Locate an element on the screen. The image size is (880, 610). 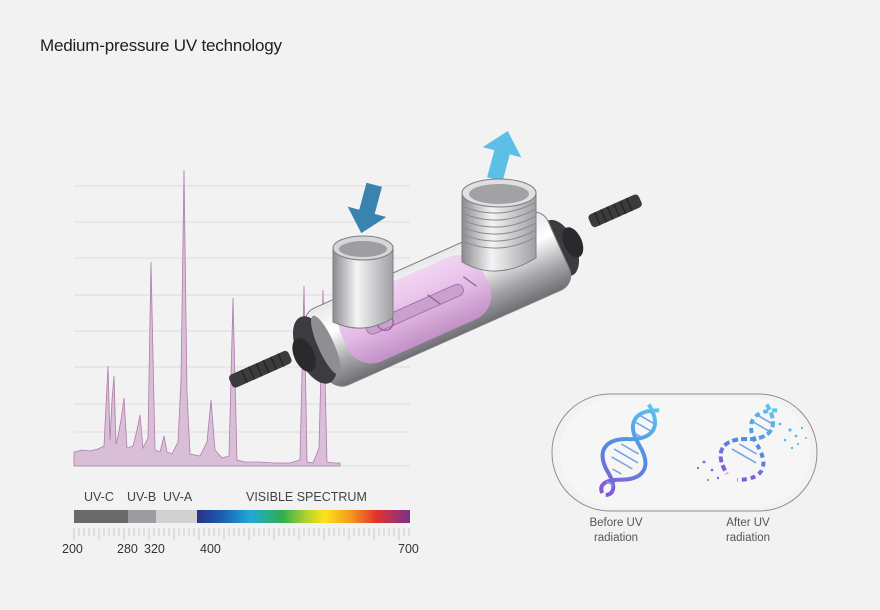
tick-label-400: 400 is located at coordinates (210, 549).